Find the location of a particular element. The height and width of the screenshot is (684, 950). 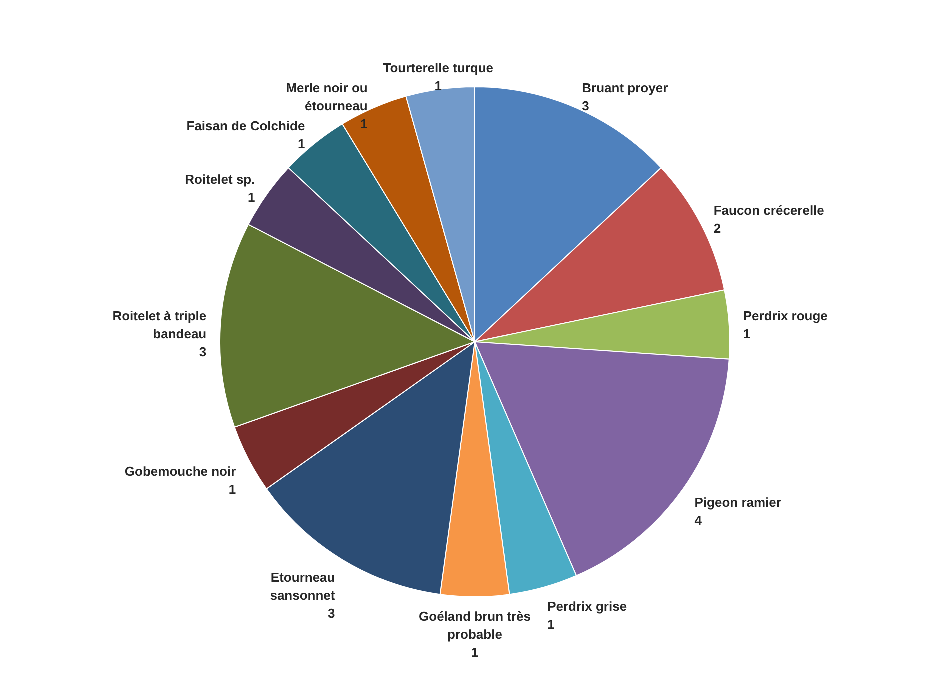

slice-label: Pigeon ramier is located at coordinates (738, 502).